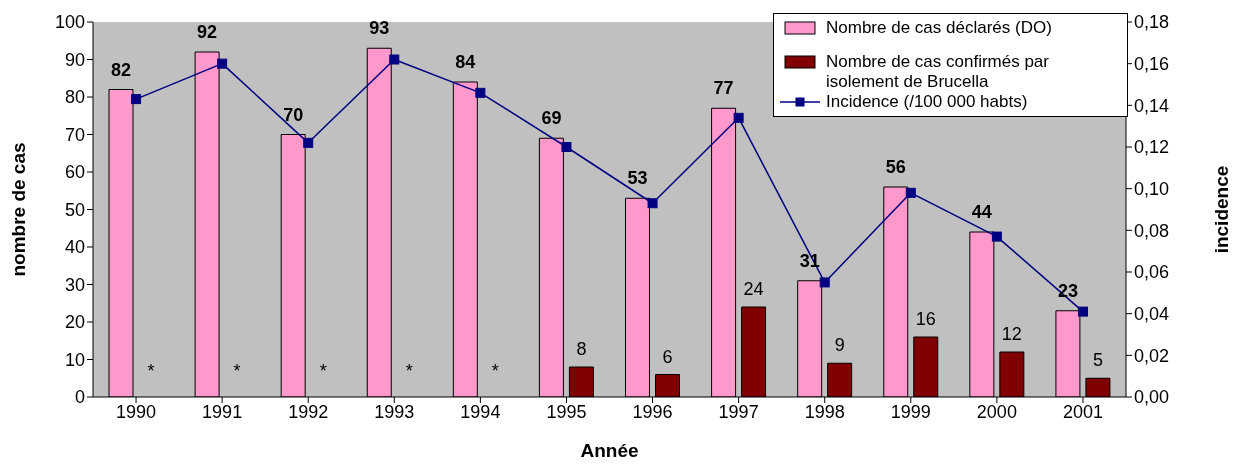 The image size is (1239, 475). Describe the element at coordinates (74, 359) in the screenshot. I see `y-tick-label: 10` at that location.